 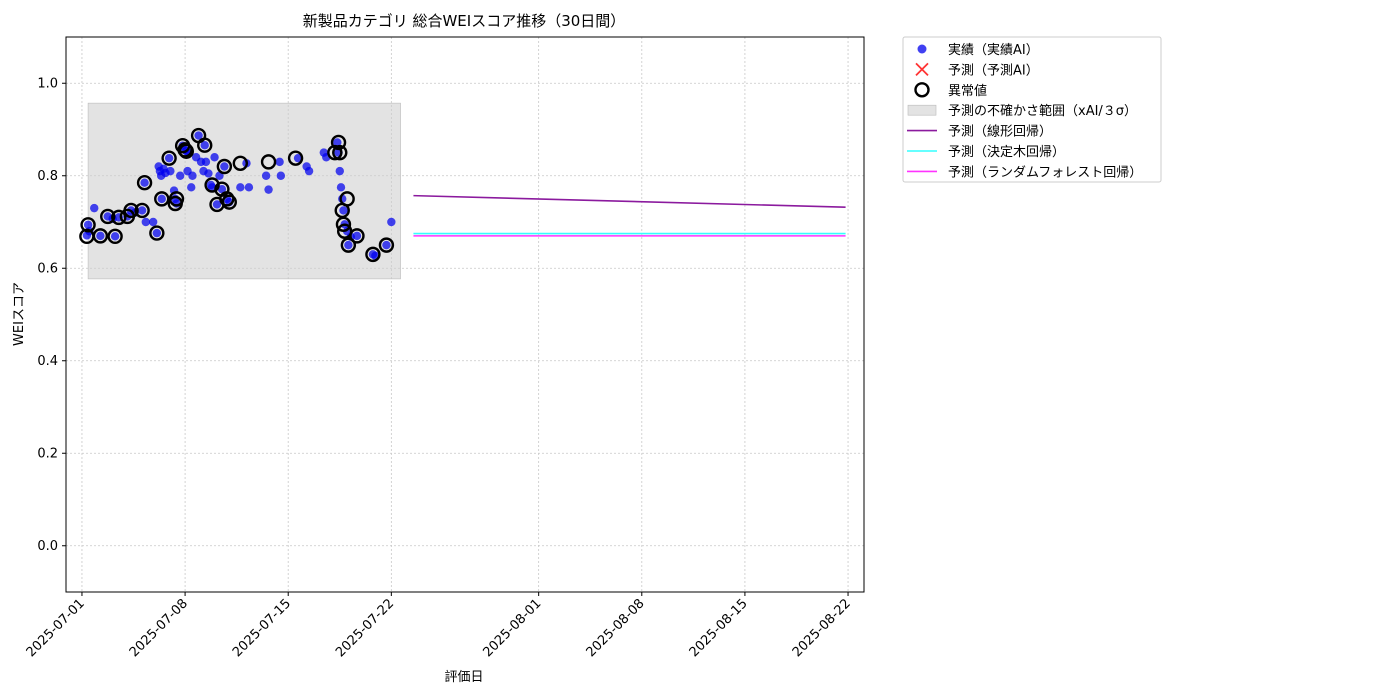 I want to click on x-tick-label: 2025-07-08, so click(x=159, y=628).